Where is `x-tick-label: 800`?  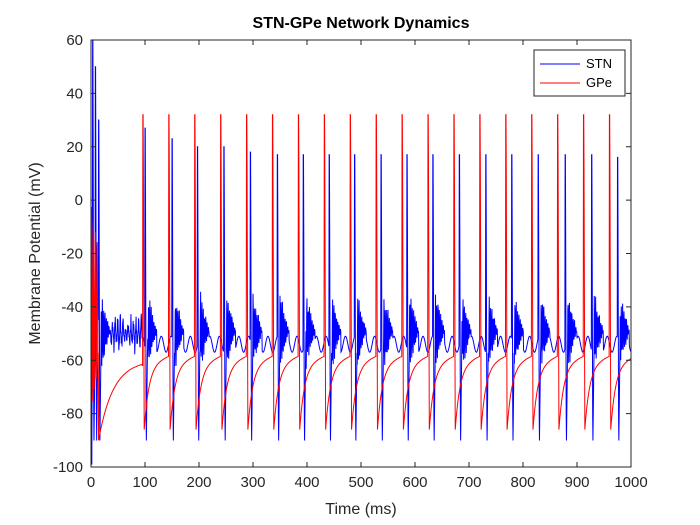 x-tick-label: 800 is located at coordinates (522, 482).